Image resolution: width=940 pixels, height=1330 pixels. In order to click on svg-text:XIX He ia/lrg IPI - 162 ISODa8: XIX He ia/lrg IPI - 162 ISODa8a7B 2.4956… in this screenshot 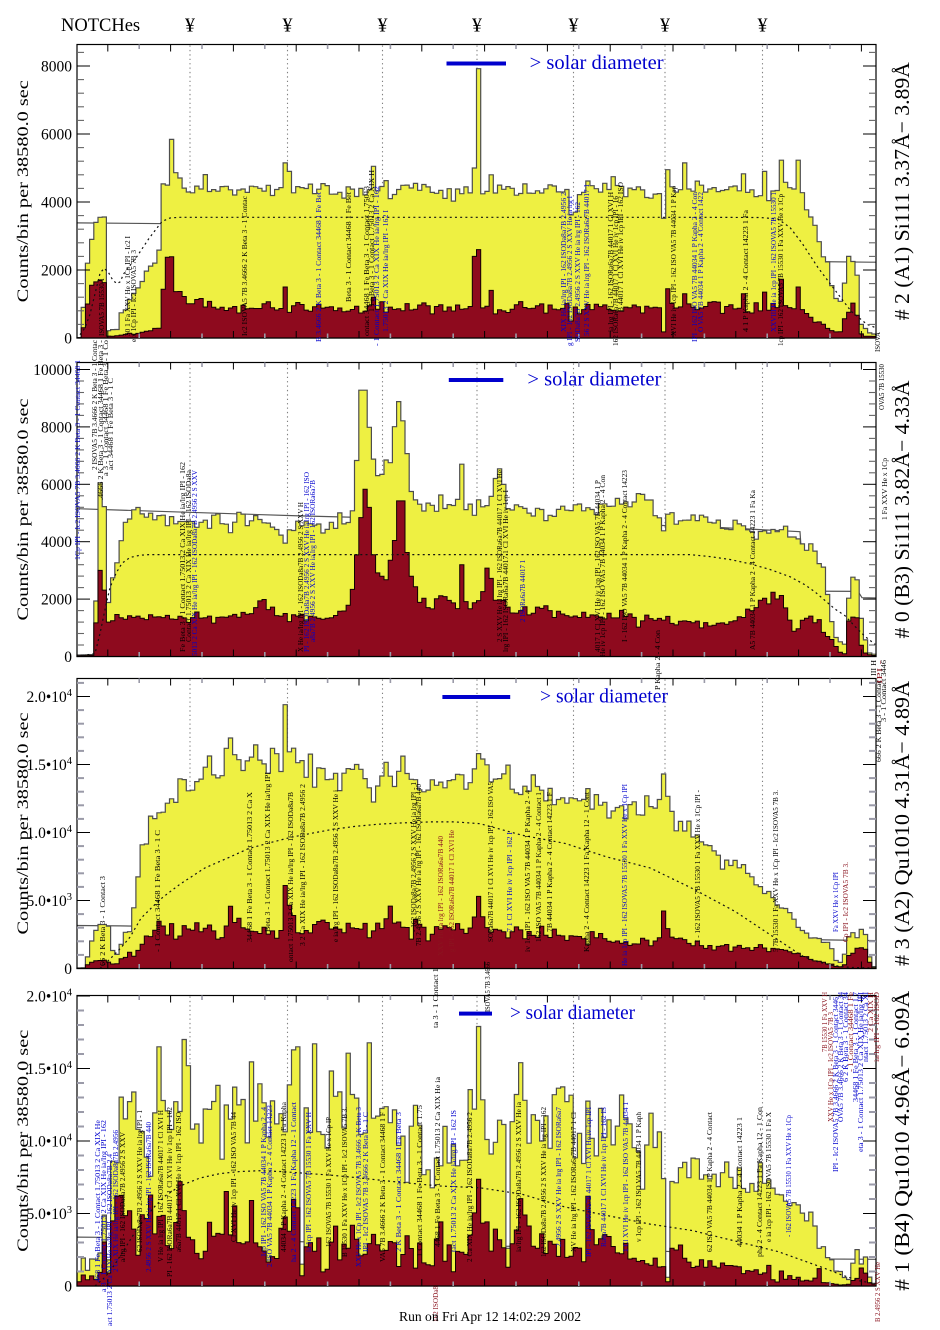, I will do `click(564, 261)`.